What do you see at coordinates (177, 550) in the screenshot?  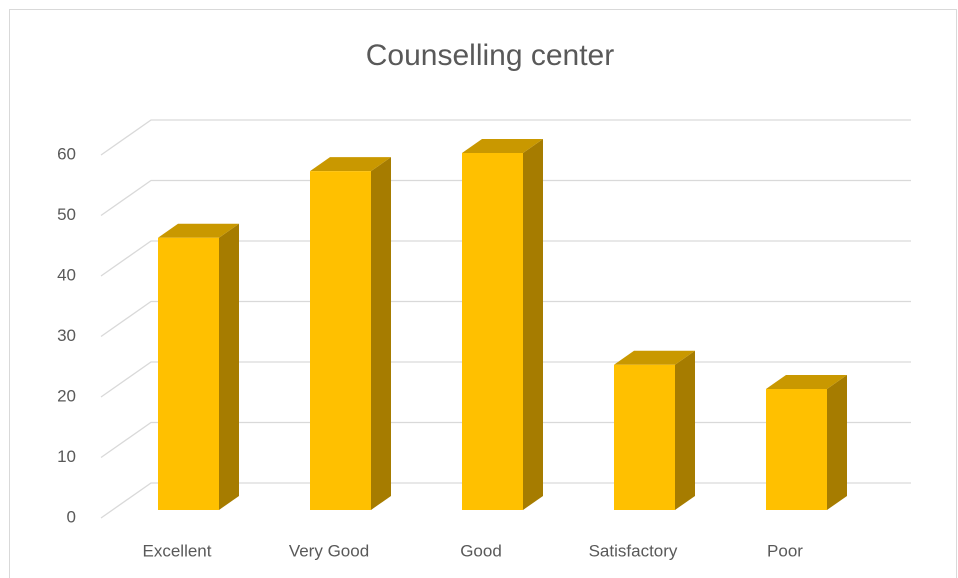 I see `x-tick-label: Excellent` at bounding box center [177, 550].